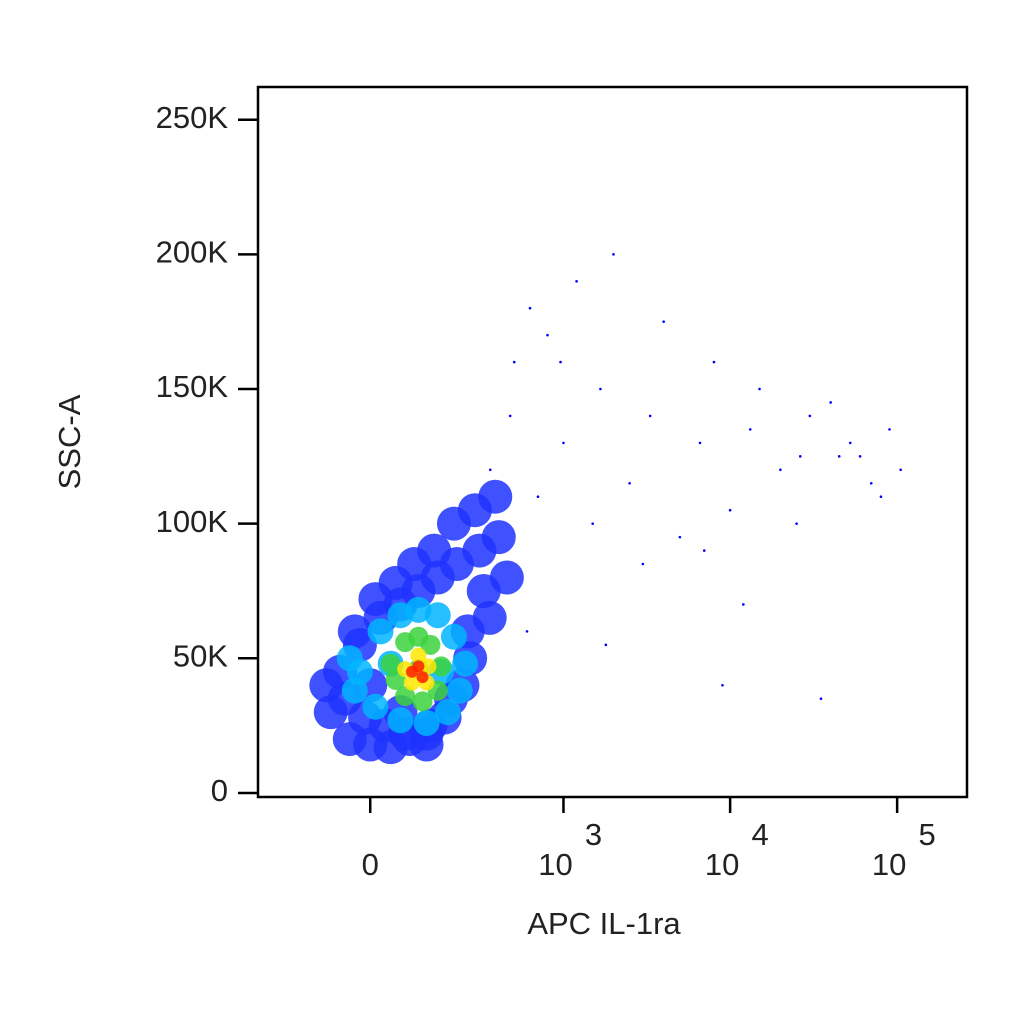 The width and height of the screenshot is (1024, 1024). I want to click on x-tick-label: 0, so click(370, 864).